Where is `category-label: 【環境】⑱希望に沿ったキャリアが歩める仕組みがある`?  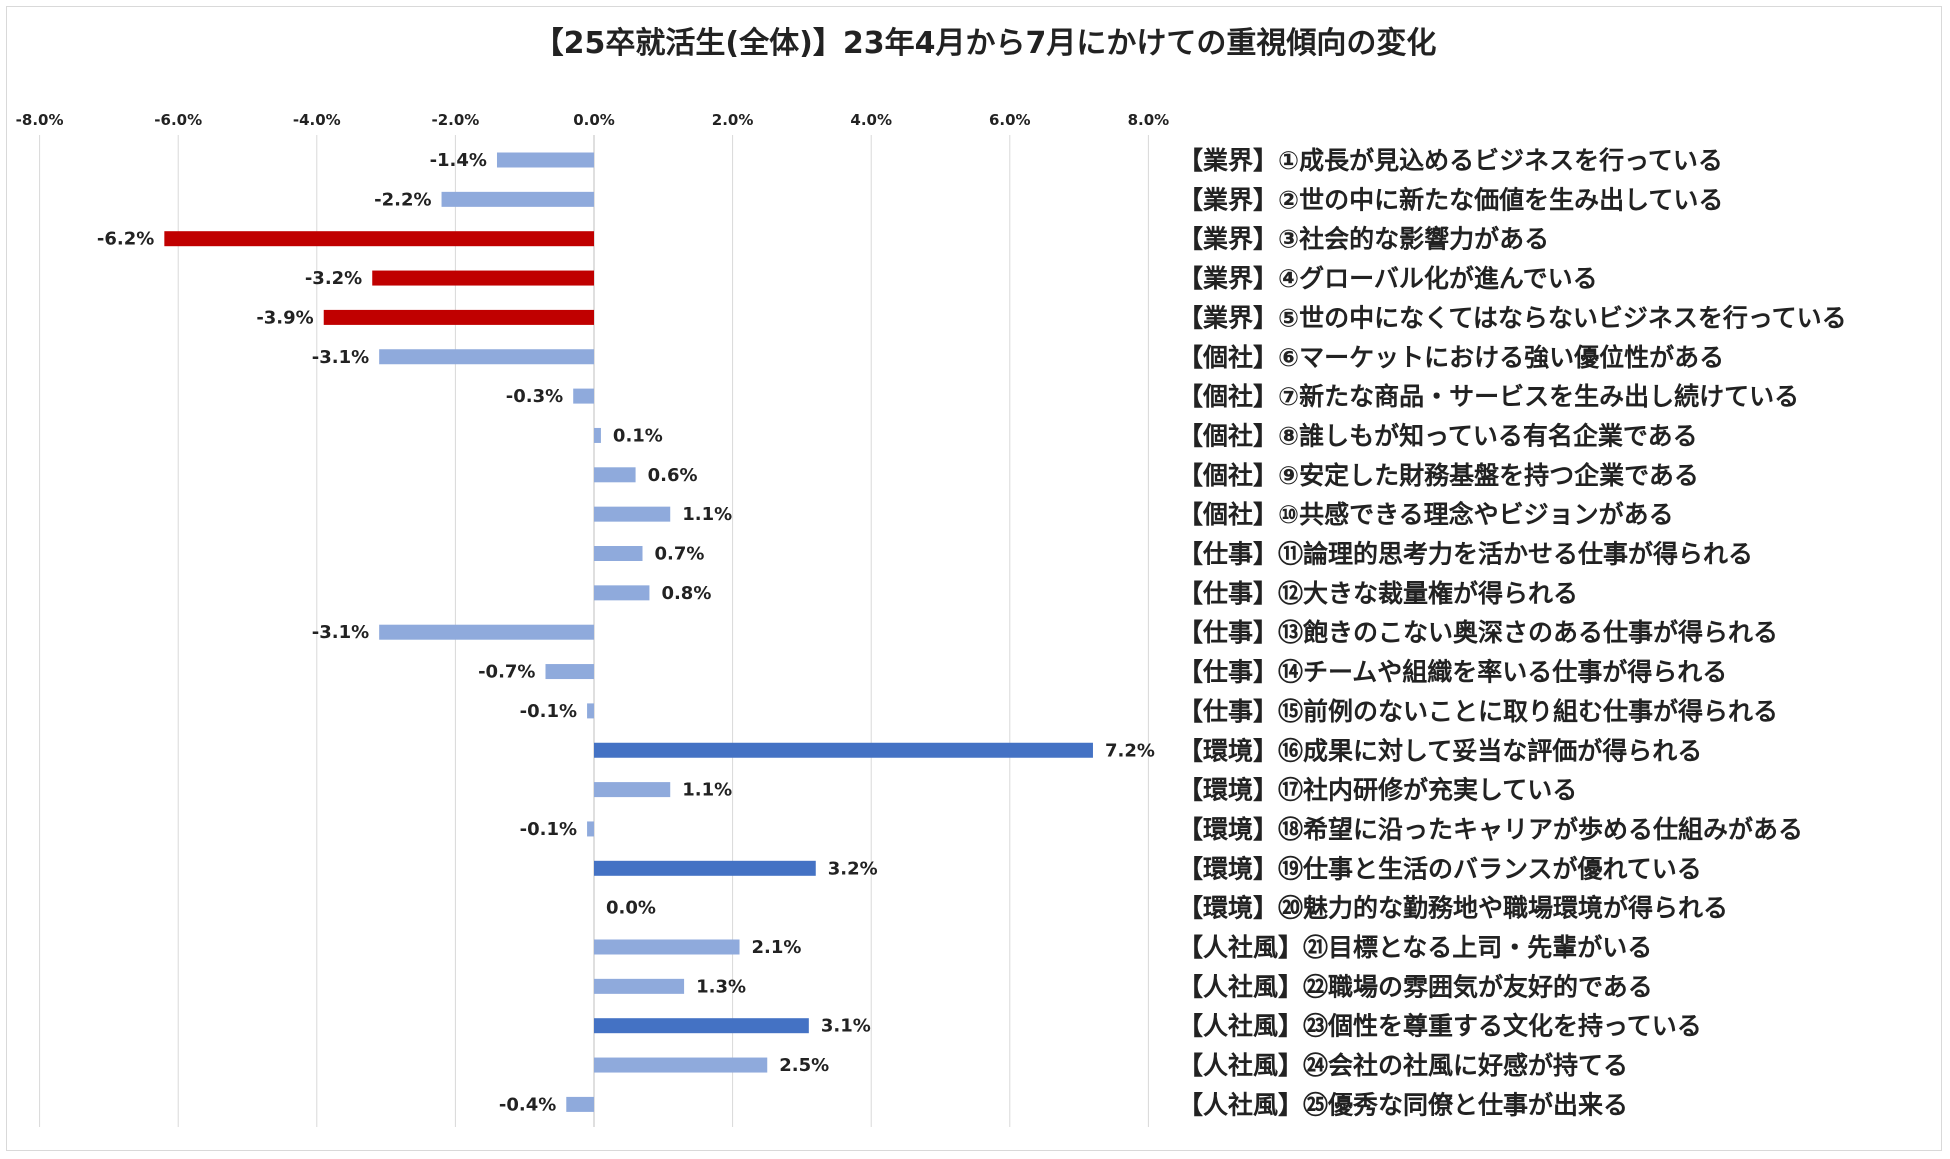 category-label: 【環境】⑱希望に沿ったキャリアが歩める仕組みがある is located at coordinates (1490, 829).